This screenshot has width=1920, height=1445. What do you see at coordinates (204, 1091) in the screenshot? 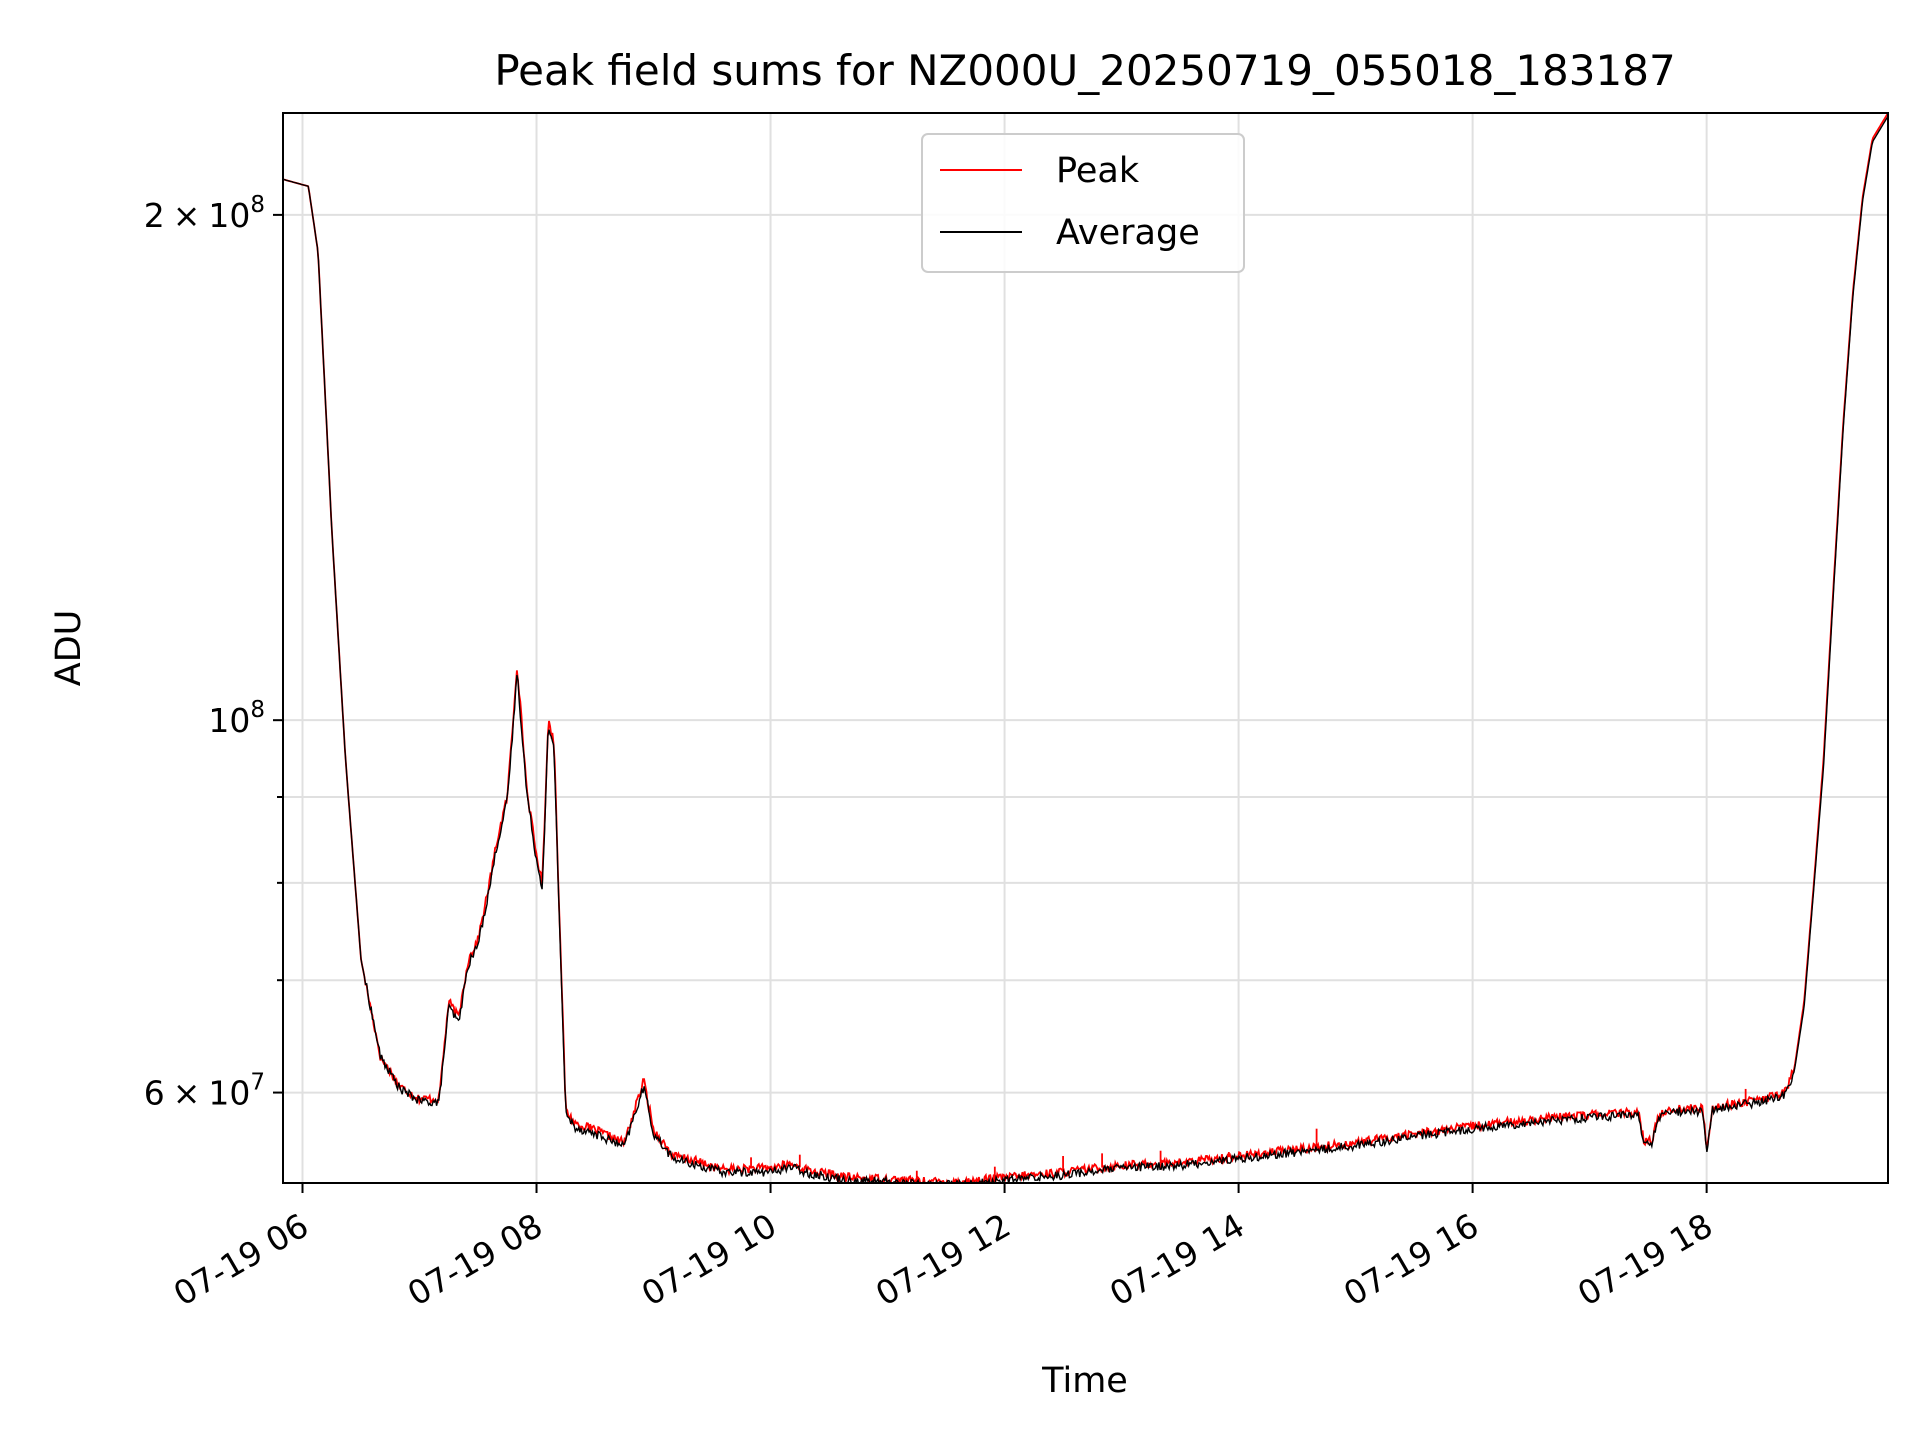
I see `y-tick-label: 6 × 10⁷` at bounding box center [204, 1091].